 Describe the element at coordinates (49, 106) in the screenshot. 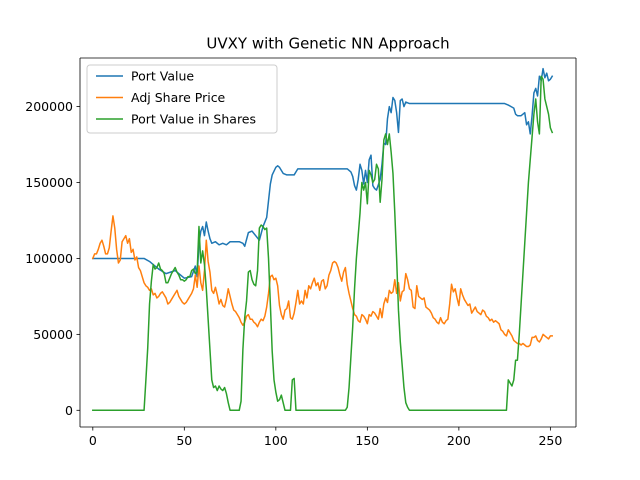

I see `y-tick-label: 200000` at that location.